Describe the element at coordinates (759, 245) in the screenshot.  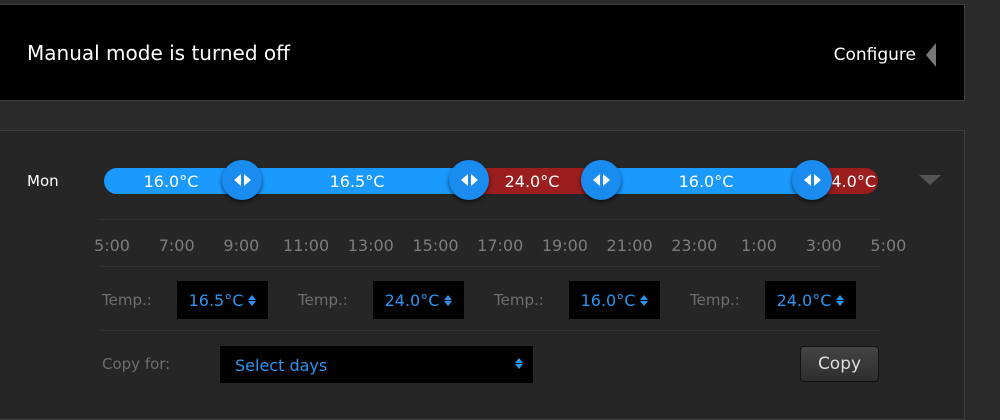
I see `time-tick-label: 1:00` at that location.